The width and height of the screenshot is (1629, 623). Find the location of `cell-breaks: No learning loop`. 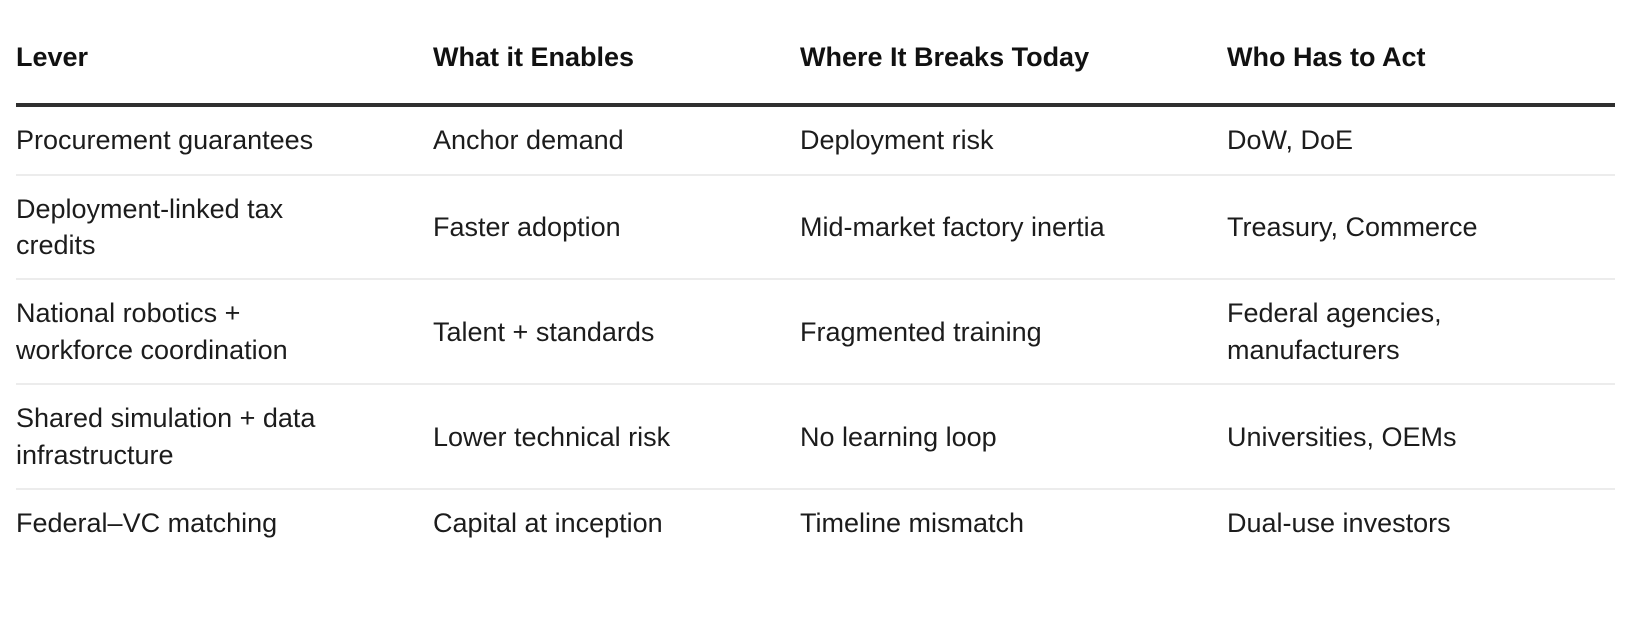

cell-breaks: No learning loop is located at coordinates (1013, 437).